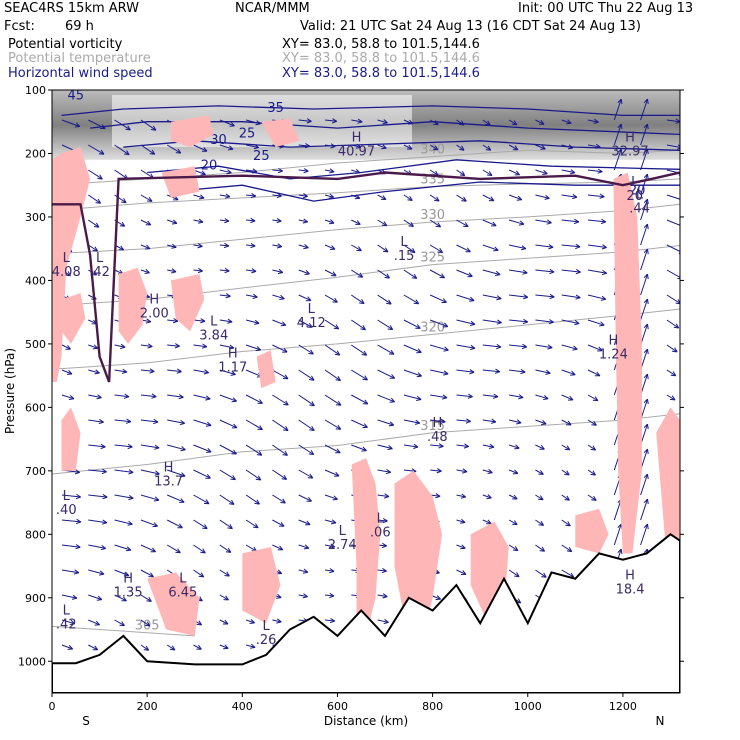  I want to click on theta-contour-label: 305, so click(147, 626).